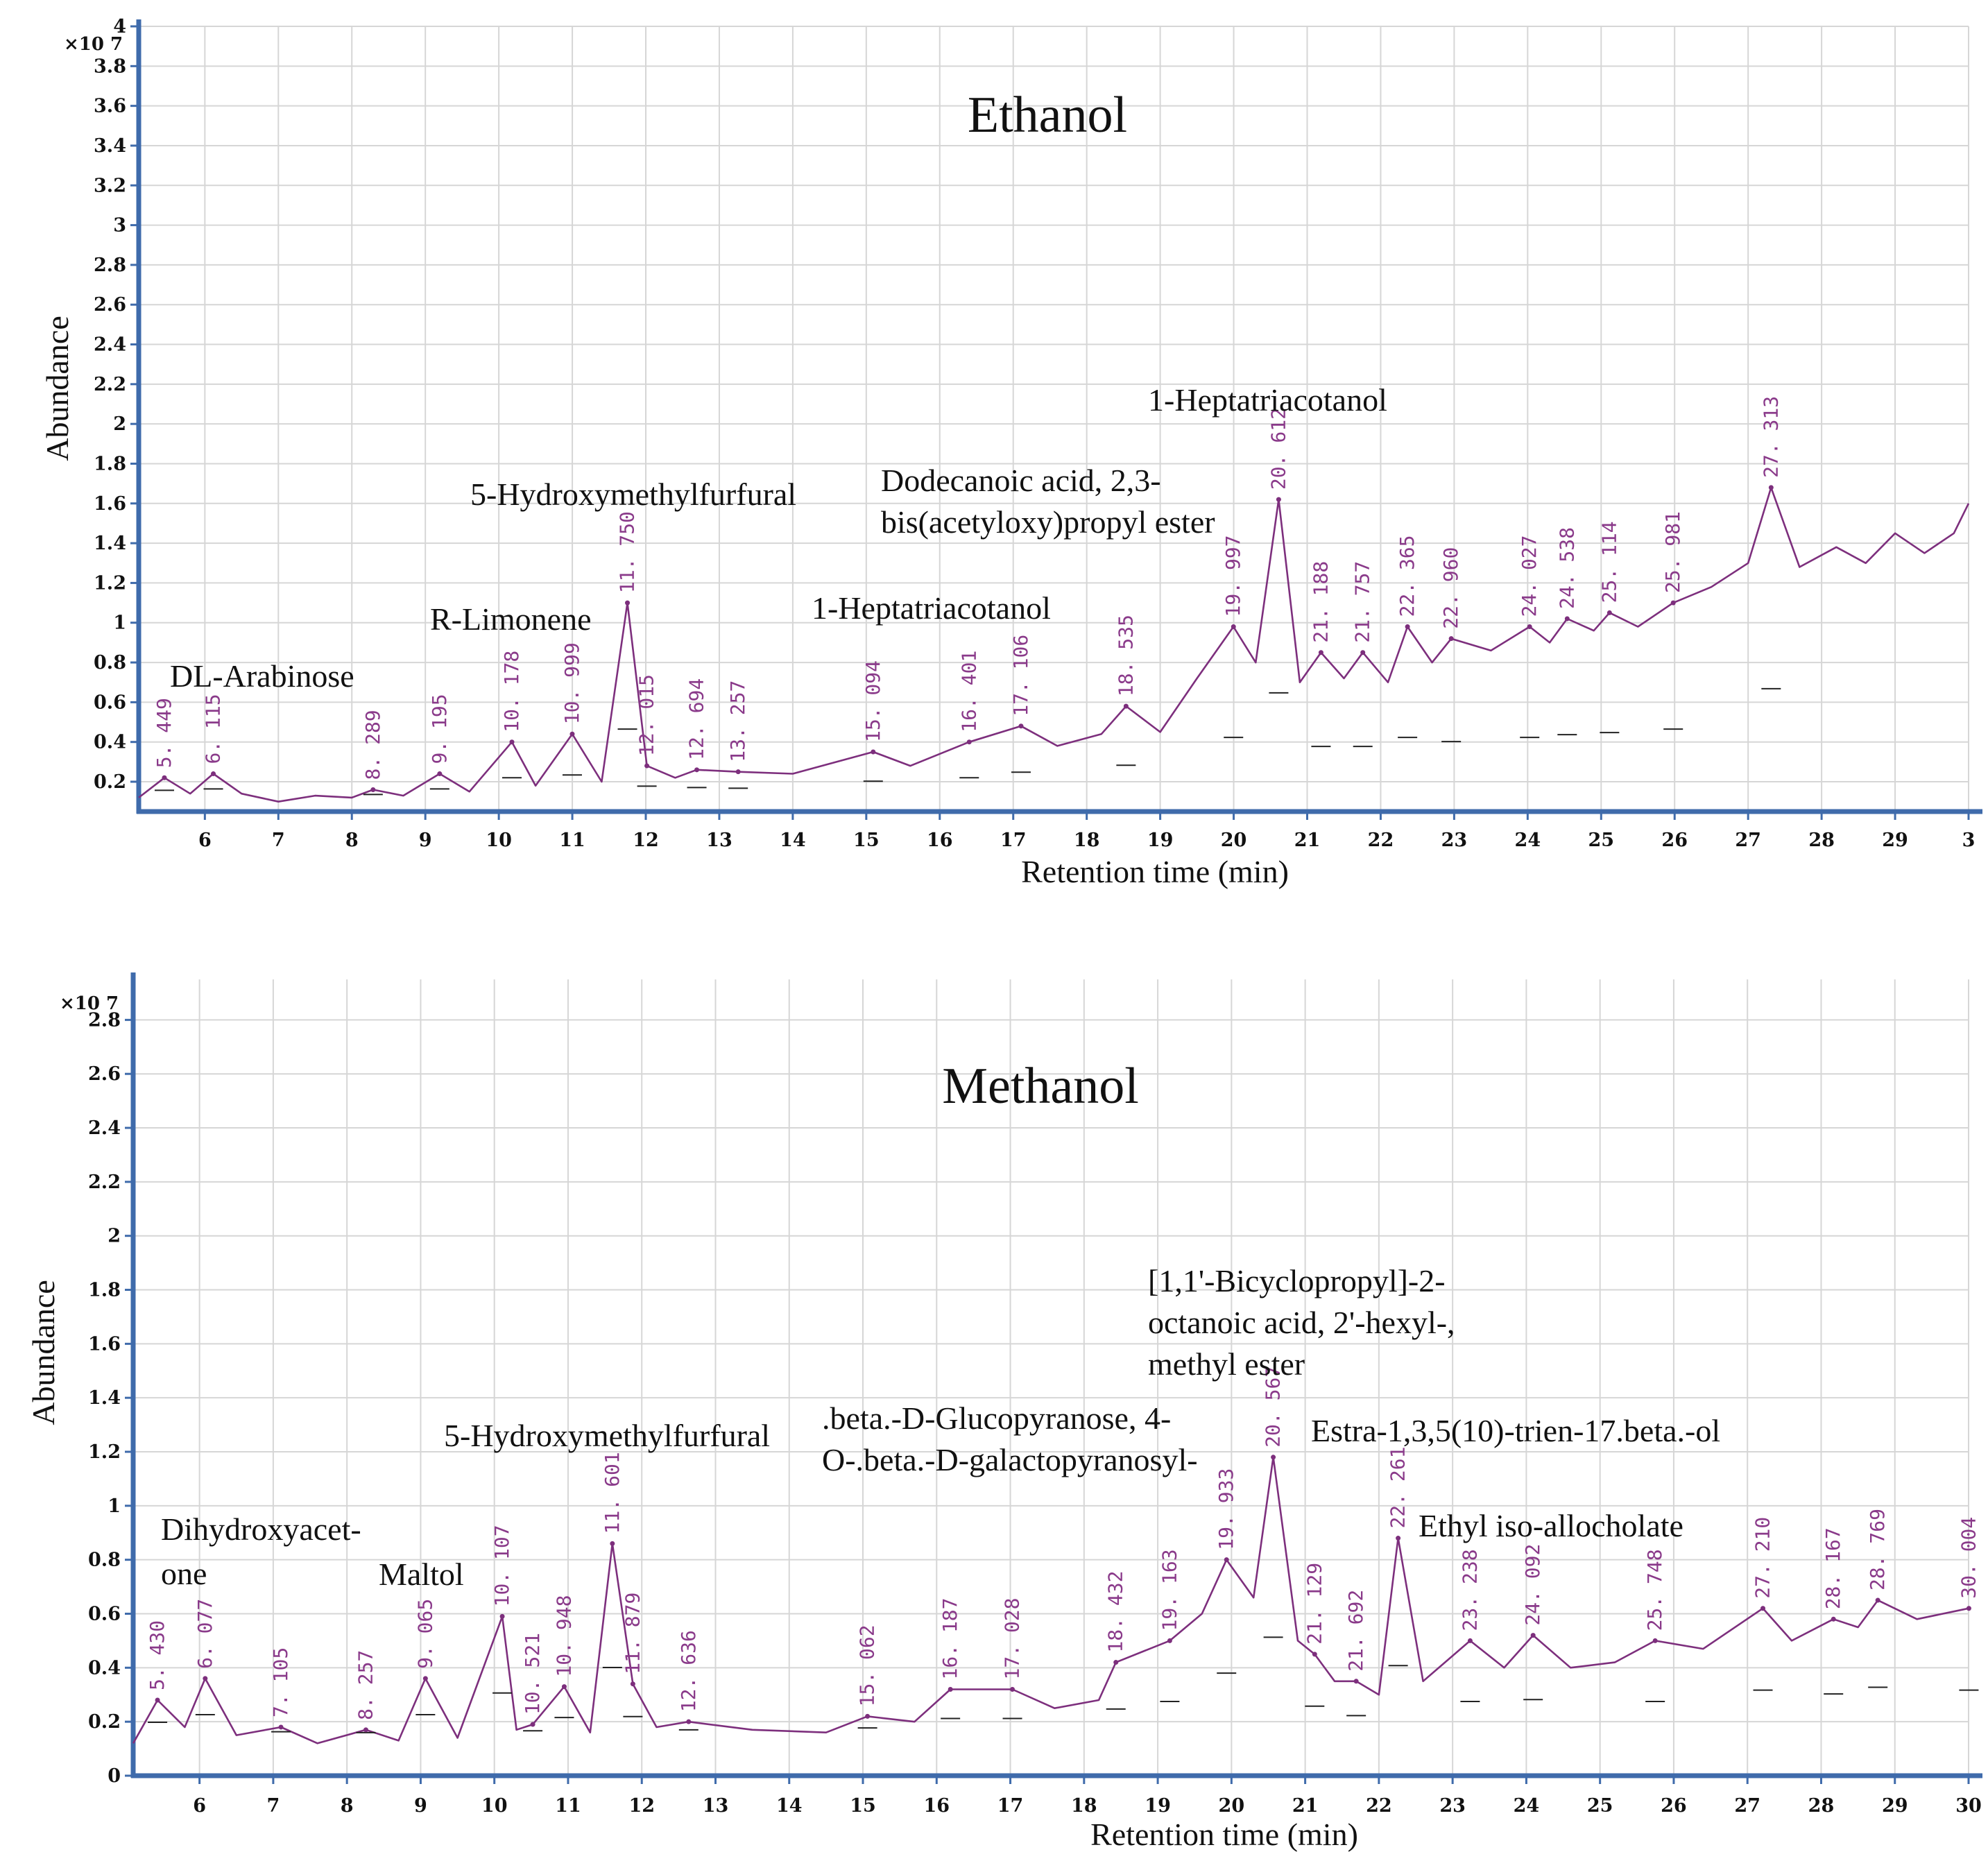  What do you see at coordinates (1968, 1558) in the screenshot?
I see `peak-rt-label: 30. 004` at bounding box center [1968, 1558].